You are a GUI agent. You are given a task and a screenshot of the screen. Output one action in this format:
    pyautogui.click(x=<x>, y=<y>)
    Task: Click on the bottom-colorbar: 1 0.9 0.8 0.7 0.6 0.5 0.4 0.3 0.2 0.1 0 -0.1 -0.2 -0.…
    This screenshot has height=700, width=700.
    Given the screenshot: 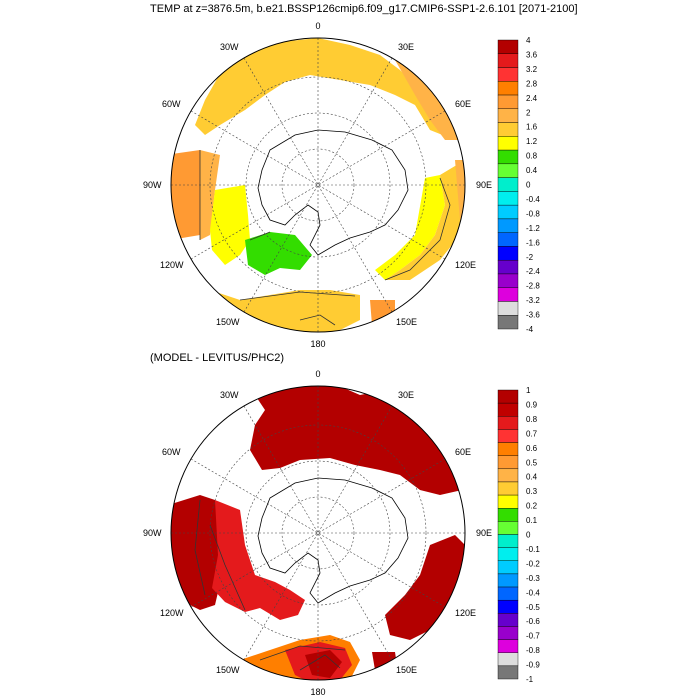 What is the action you would take?
    pyautogui.click(x=518, y=535)
    